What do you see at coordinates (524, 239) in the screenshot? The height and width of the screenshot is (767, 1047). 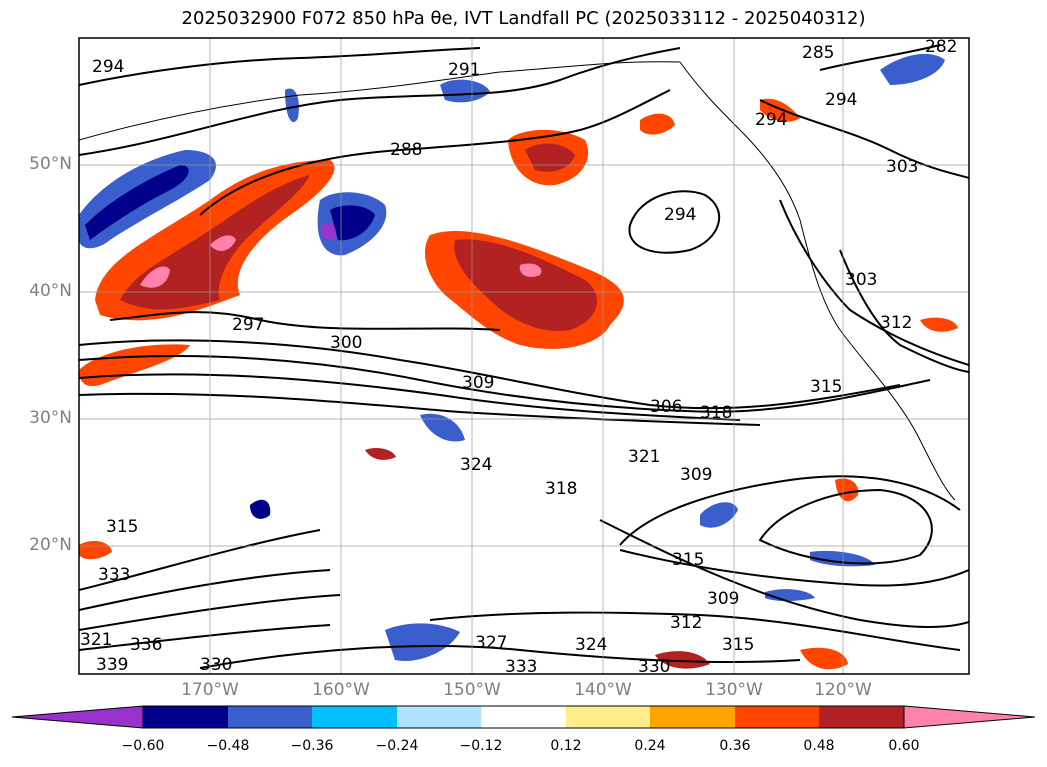 I see `positive-anomaly-central` at bounding box center [524, 239].